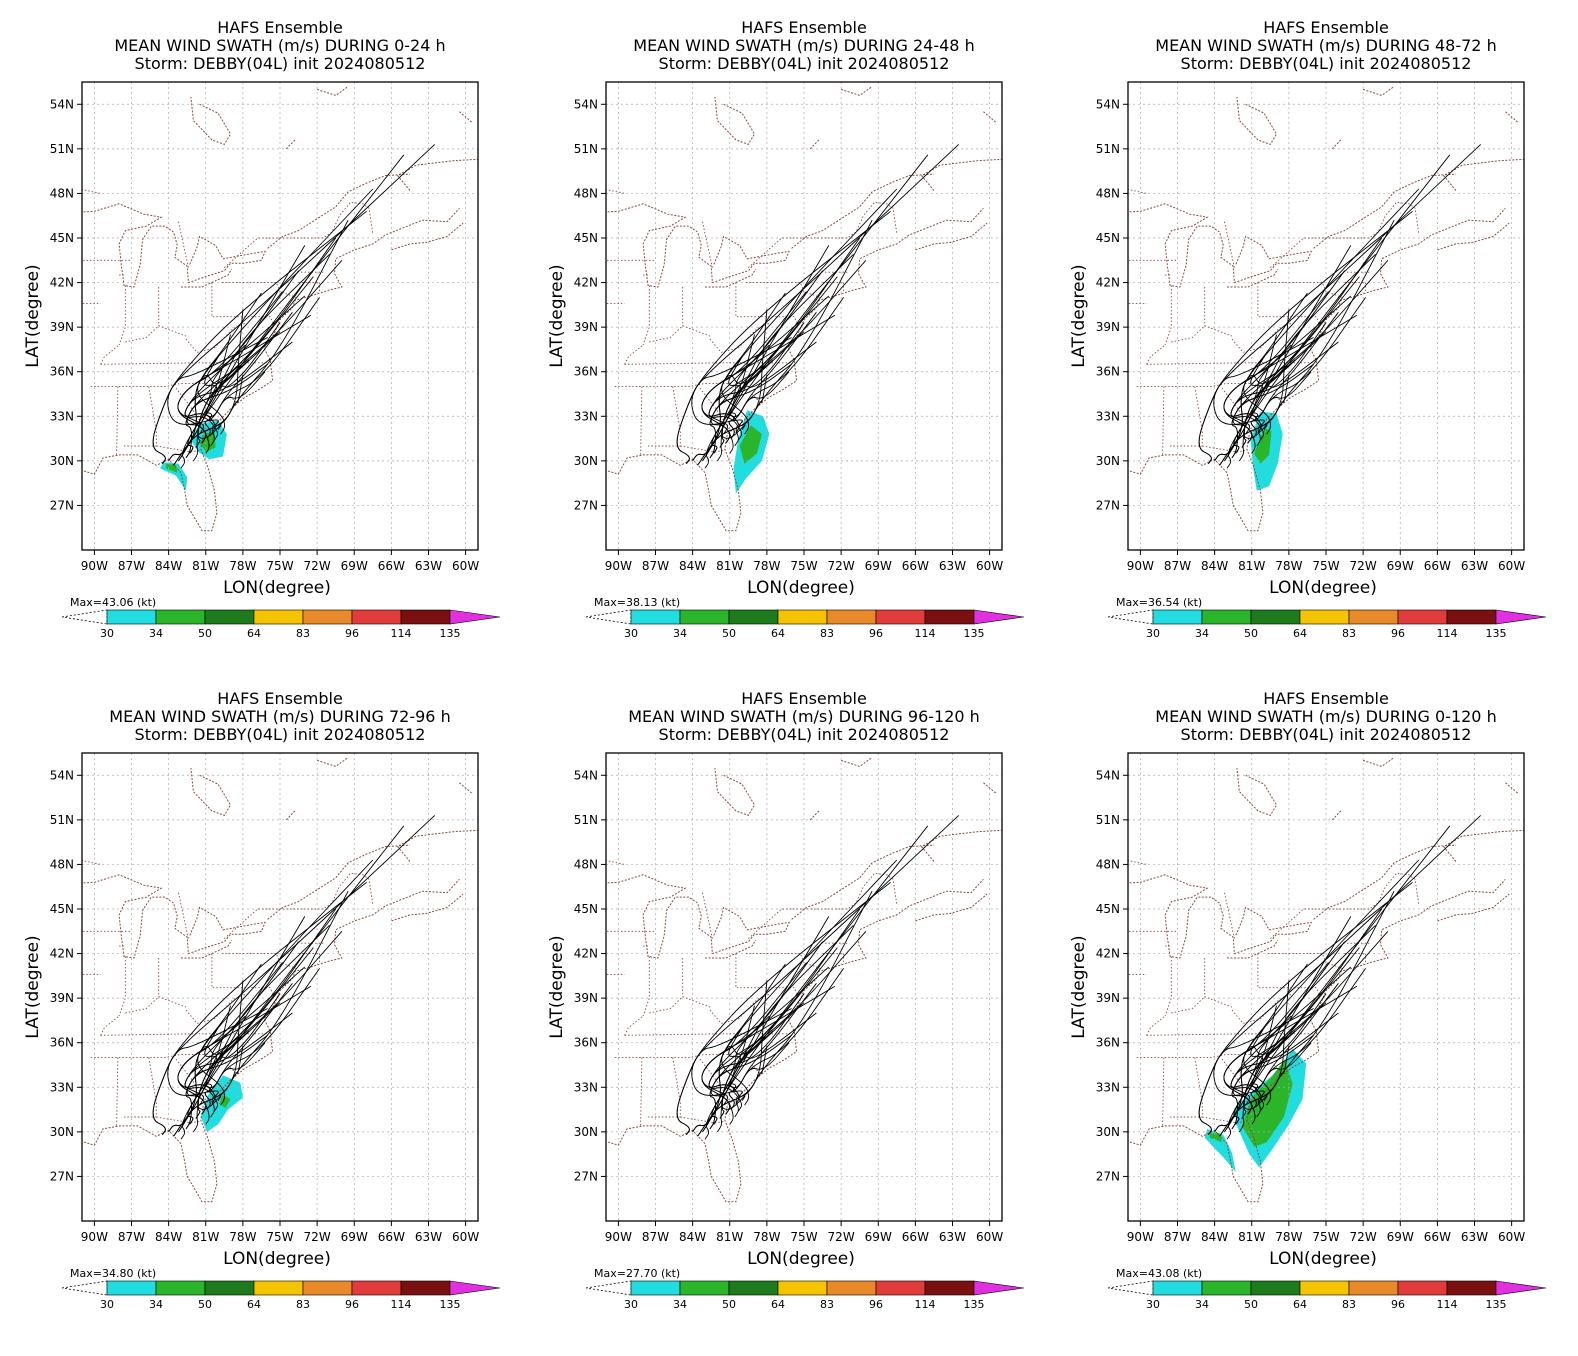 The width and height of the screenshot is (1578, 1356). I want to click on panel-subtitle: MEAN WIND SWATH (m/s) DURING 96-120 h, so click(804, 716).